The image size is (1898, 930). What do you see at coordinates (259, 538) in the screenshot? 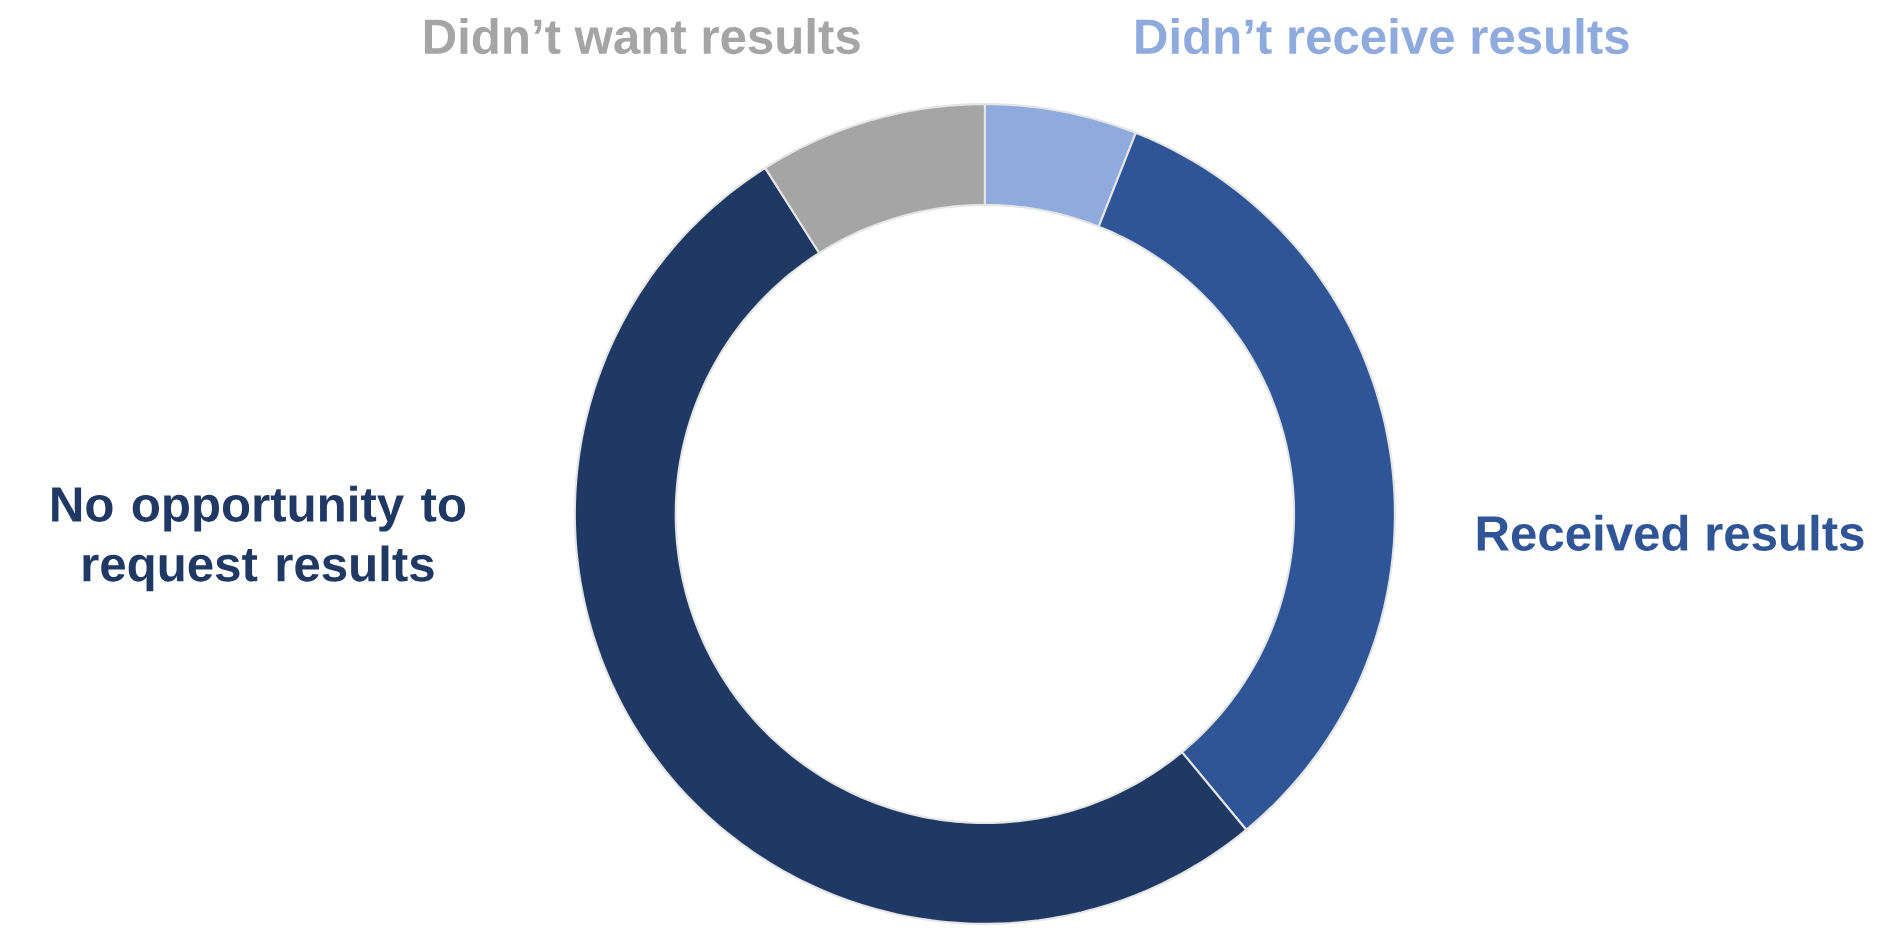
I see `slice-label: No opportunity to request results` at bounding box center [259, 538].